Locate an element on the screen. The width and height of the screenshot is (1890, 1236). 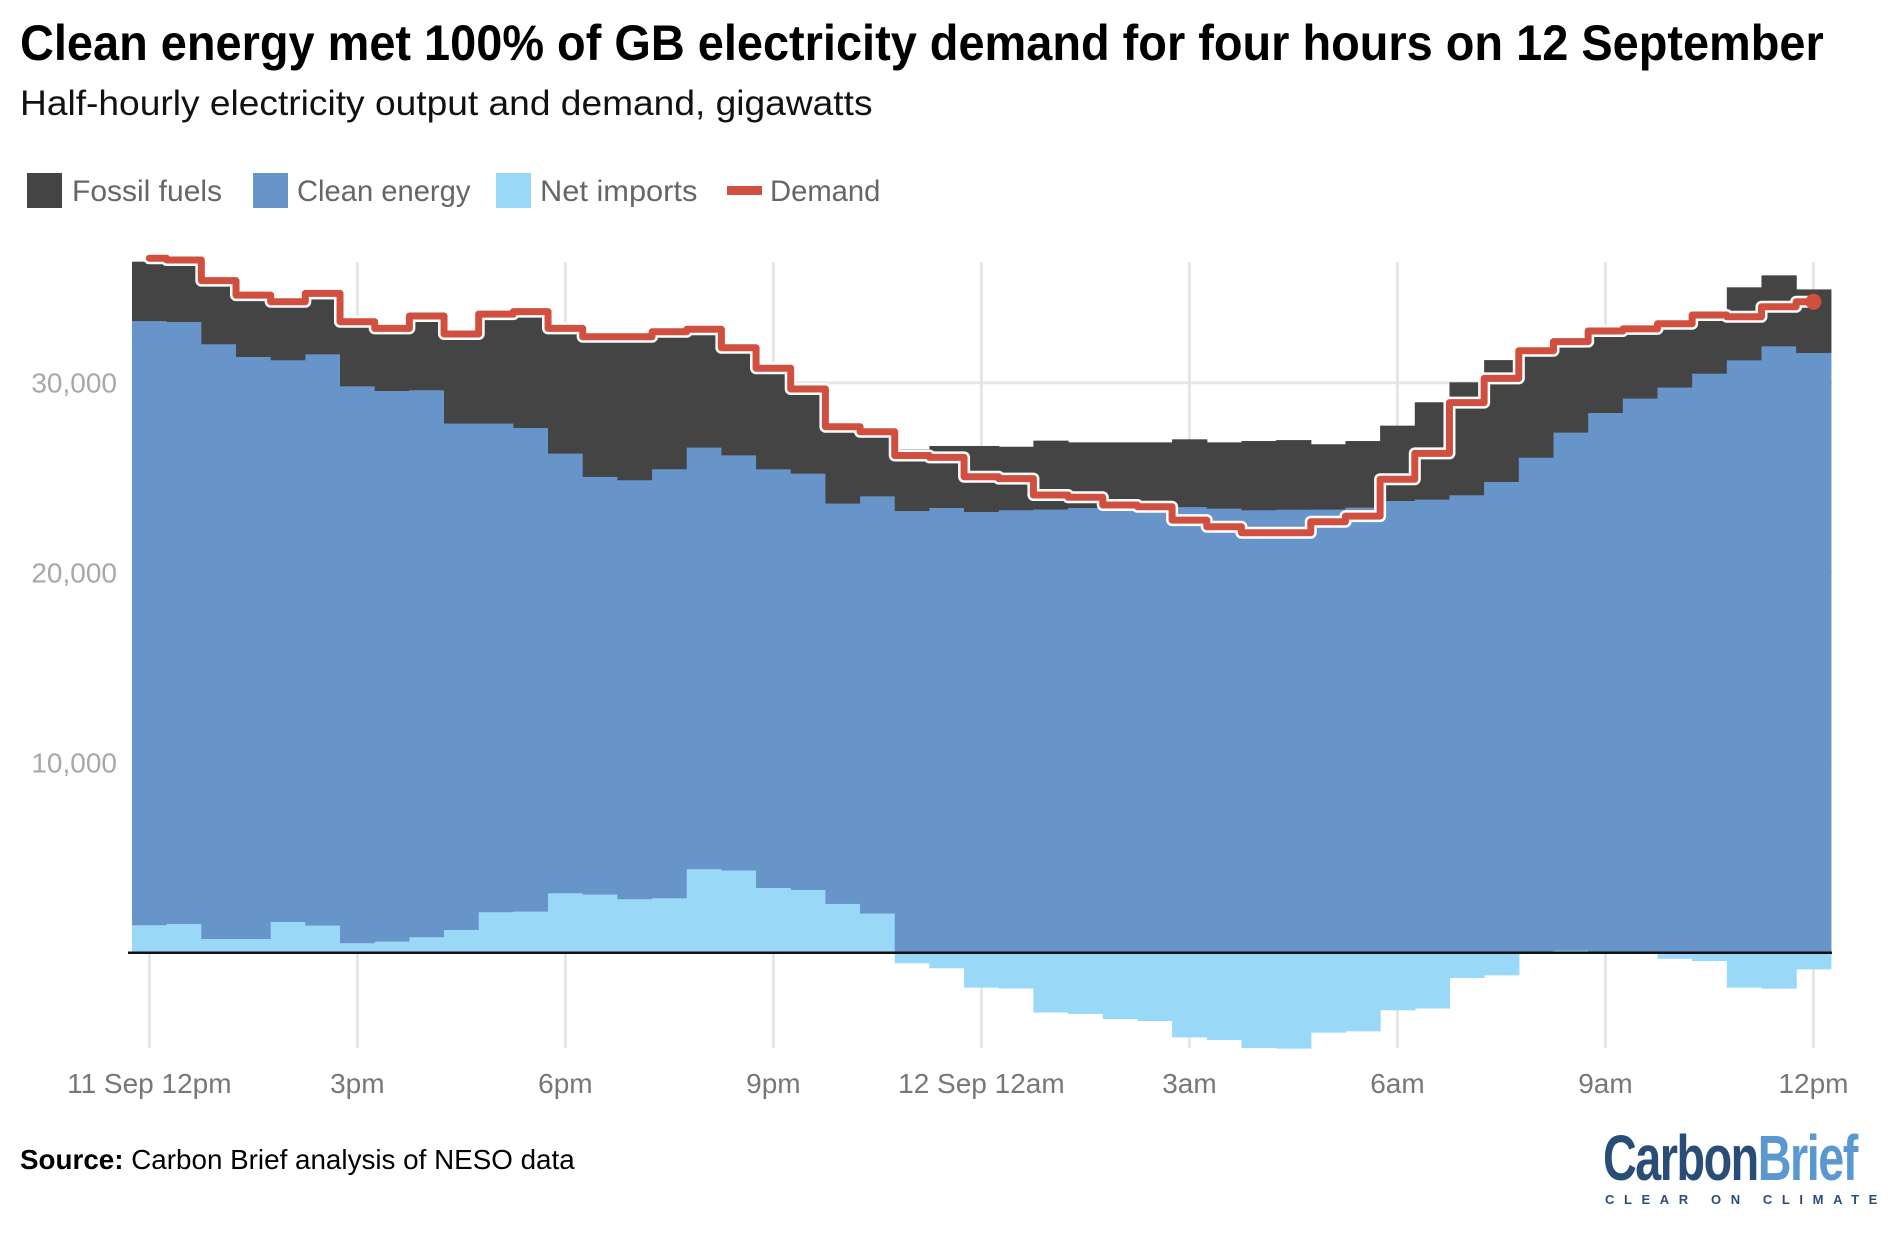
source-prefix: Source: is located at coordinates (72, 1159).